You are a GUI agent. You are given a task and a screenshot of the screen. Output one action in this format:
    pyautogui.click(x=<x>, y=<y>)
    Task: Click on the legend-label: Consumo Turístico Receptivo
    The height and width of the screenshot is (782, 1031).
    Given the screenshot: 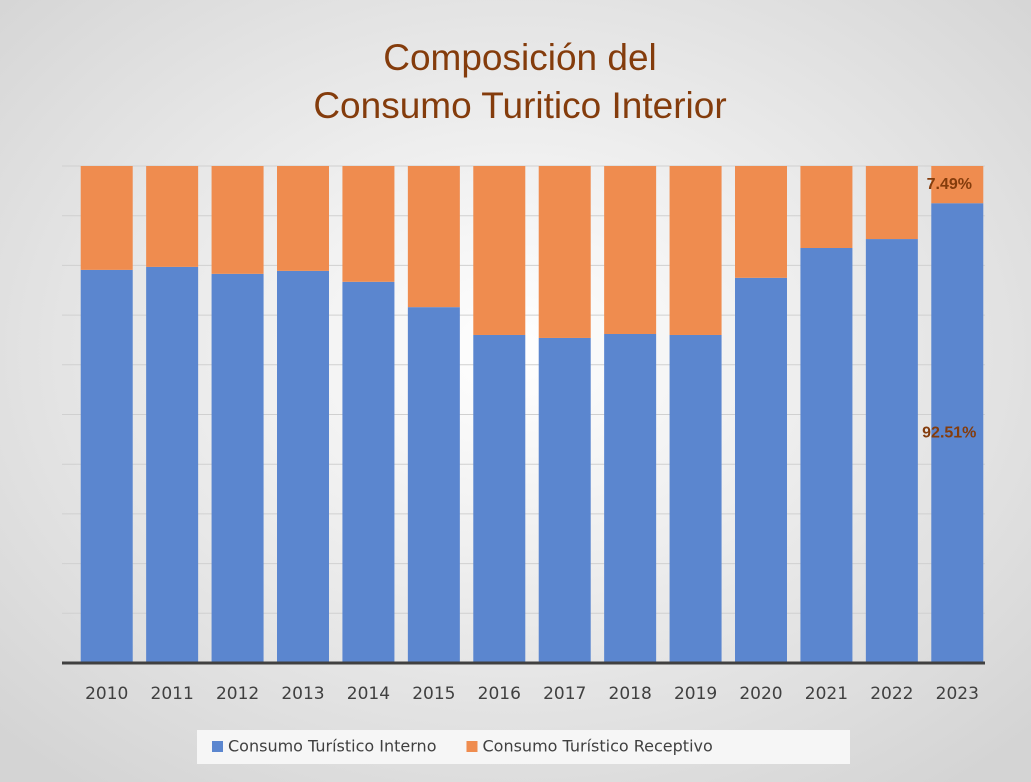 What is the action you would take?
    pyautogui.click(x=597, y=746)
    